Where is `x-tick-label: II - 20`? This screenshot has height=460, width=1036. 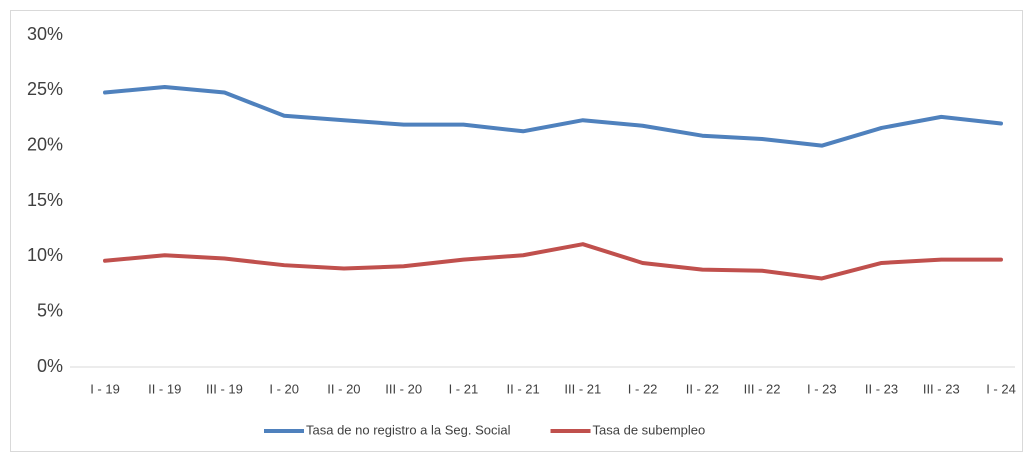
x-tick-label: II - 20 is located at coordinates (343, 388).